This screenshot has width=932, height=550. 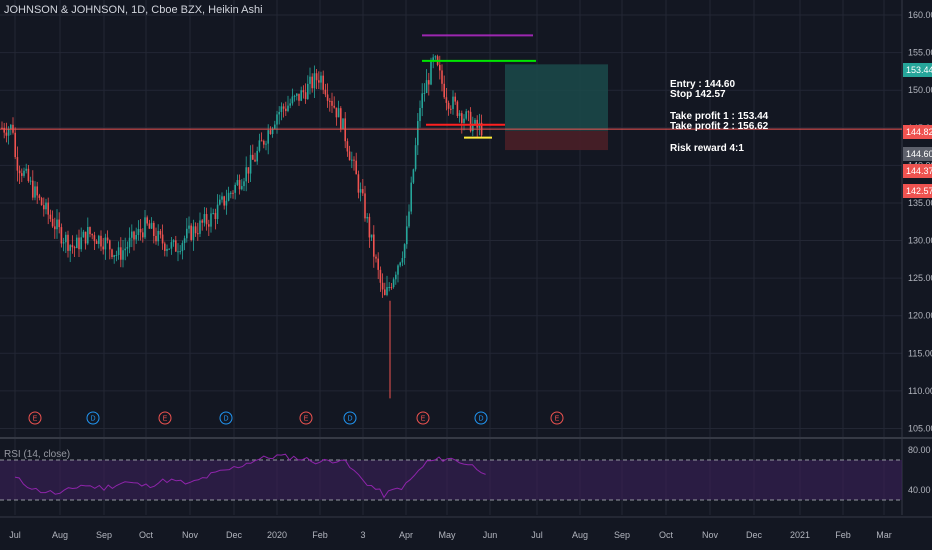 I want to click on price-tick-105: 105.00, so click(x=920, y=428).